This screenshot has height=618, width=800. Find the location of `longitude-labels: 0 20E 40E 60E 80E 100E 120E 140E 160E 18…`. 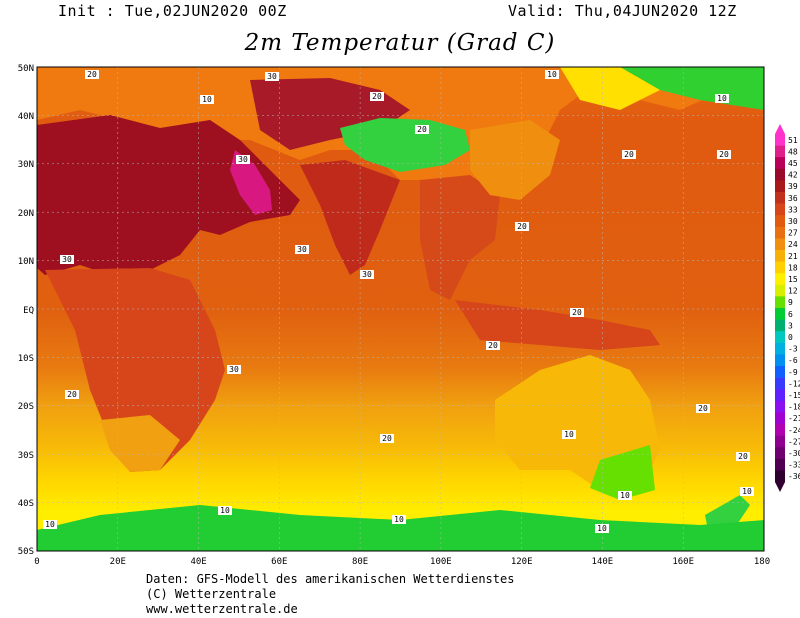

longitude-labels: 0 20E 40E 60E 80E 100E 120E 140E 160E 18… is located at coordinates (402, 562).